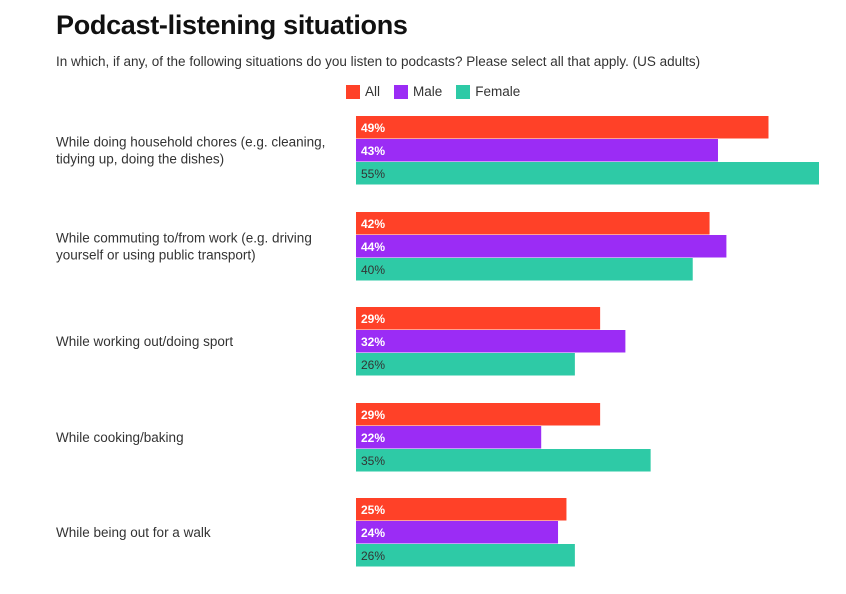 The height and width of the screenshot is (594, 846). What do you see at coordinates (353, 91) in the screenshot?
I see `legend-swatch-all` at bounding box center [353, 91].